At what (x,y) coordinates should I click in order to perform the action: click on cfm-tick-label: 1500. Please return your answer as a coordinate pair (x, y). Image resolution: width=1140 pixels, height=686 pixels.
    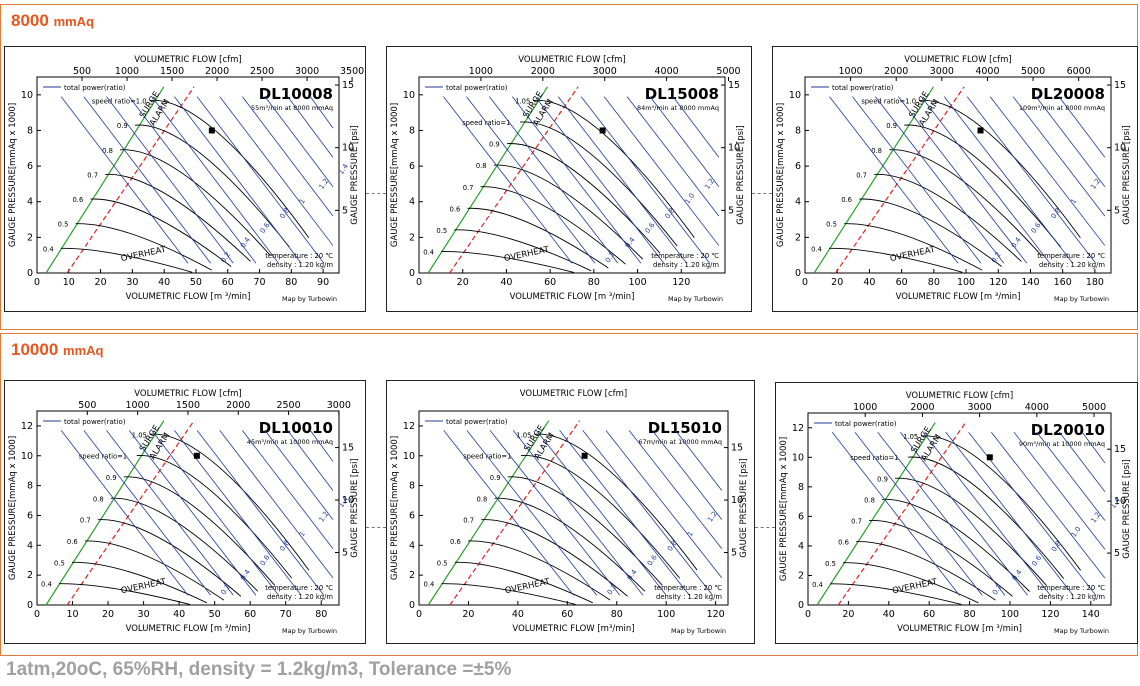
    Looking at the image, I should click on (188, 405).